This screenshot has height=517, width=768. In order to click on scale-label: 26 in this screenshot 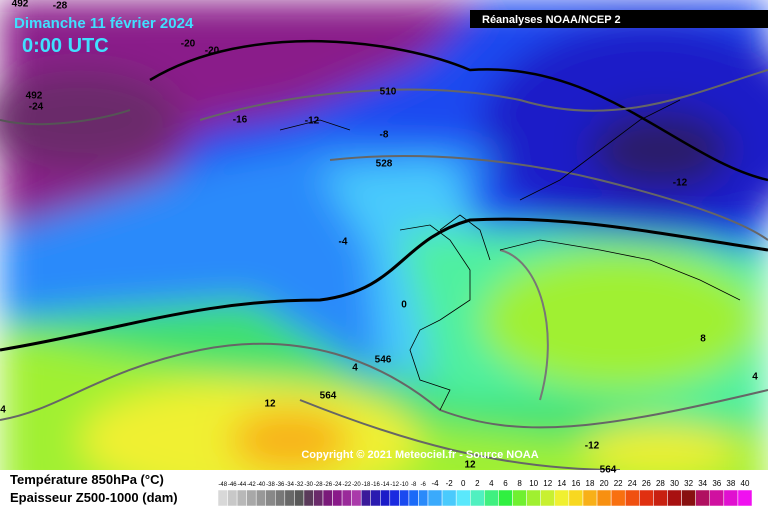, I will do `click(646, 483)`.